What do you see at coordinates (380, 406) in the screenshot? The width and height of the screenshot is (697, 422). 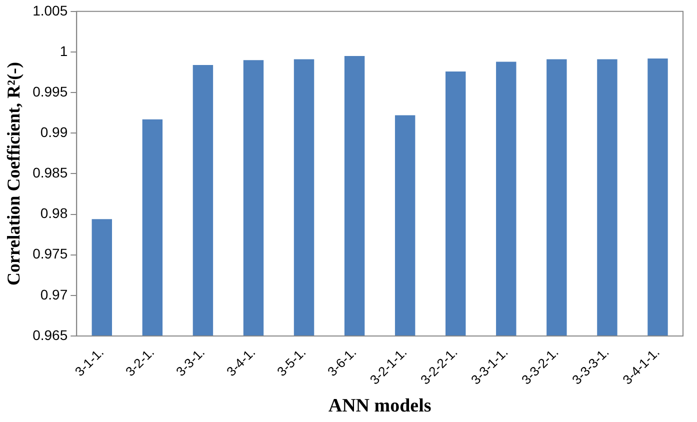 I see `x-axis-title: ANN models` at bounding box center [380, 406].